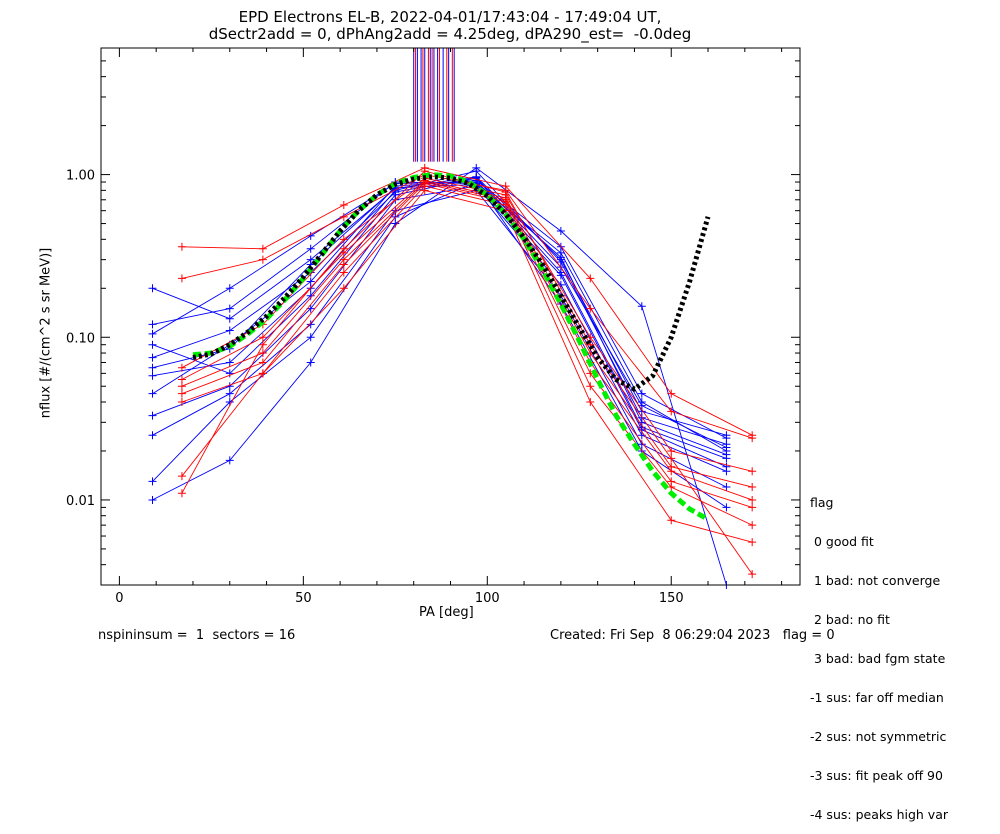  I want to click on series-0-point, so click(152, 288).